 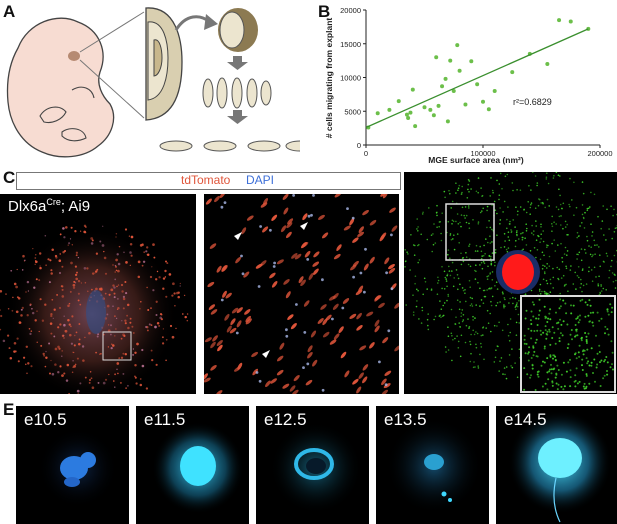 I want to click on stage-image-e12-5: e12.5, so click(x=312, y=465).